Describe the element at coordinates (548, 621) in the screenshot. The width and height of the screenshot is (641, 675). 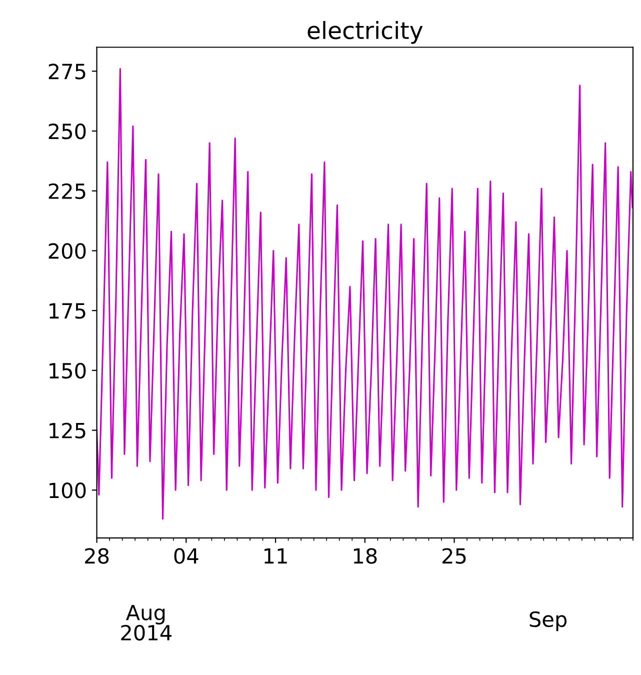
I see `text: Sep` at that location.